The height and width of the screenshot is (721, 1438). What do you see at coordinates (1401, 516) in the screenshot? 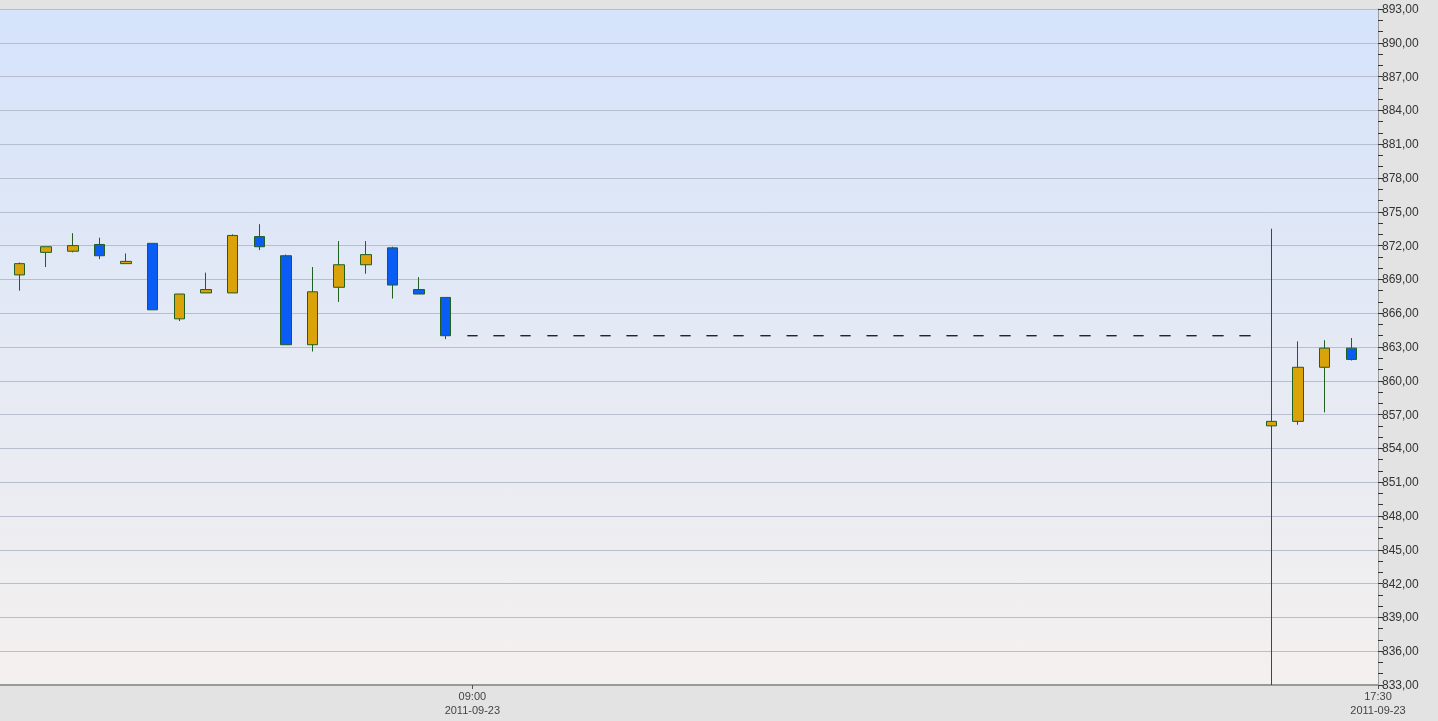
I see `y-tick-label: 848,00` at bounding box center [1401, 516].